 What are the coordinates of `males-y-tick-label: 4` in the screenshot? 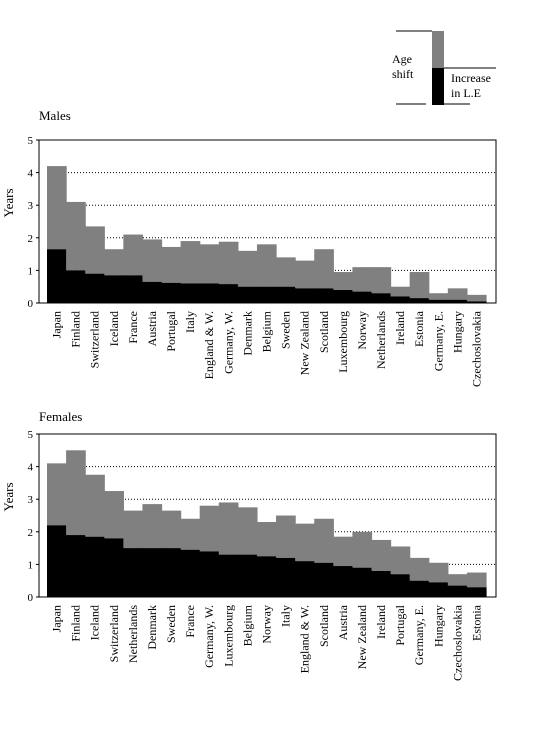 It's located at (31, 174).